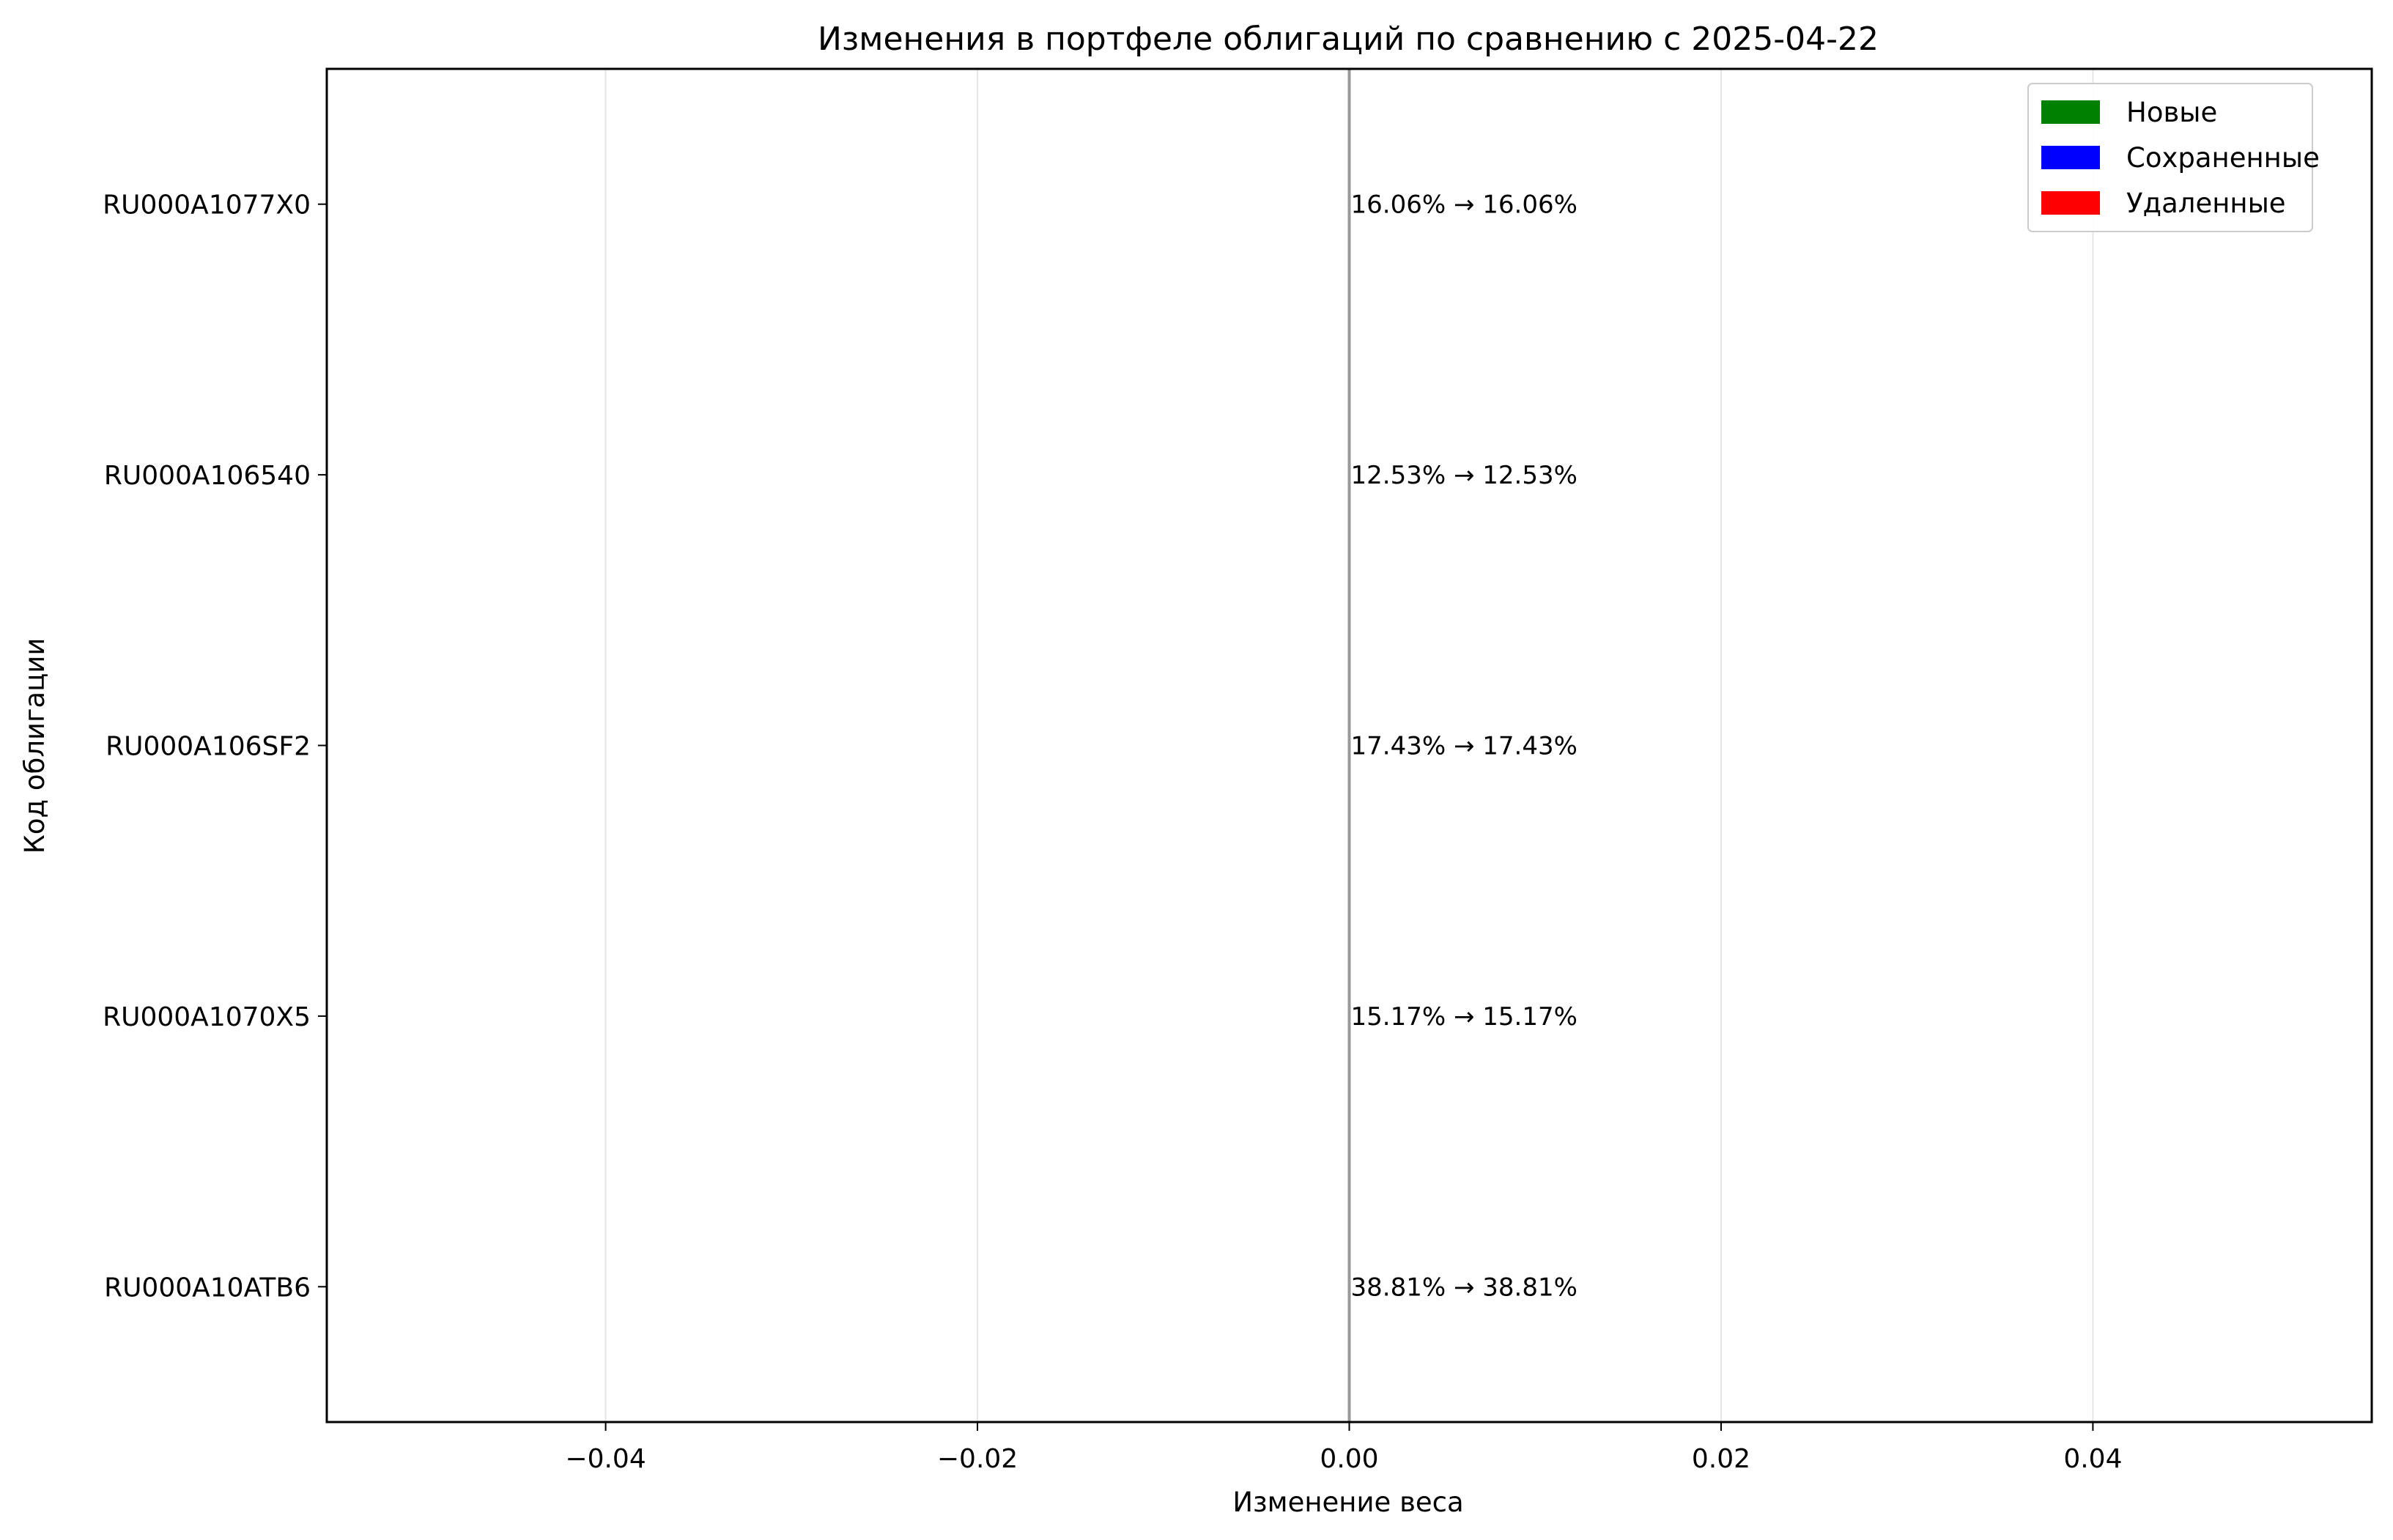 Image resolution: width=2393 pixels, height=1540 pixels. What do you see at coordinates (977, 1459) in the screenshot?
I see `x-tick-label: −0.02` at bounding box center [977, 1459].